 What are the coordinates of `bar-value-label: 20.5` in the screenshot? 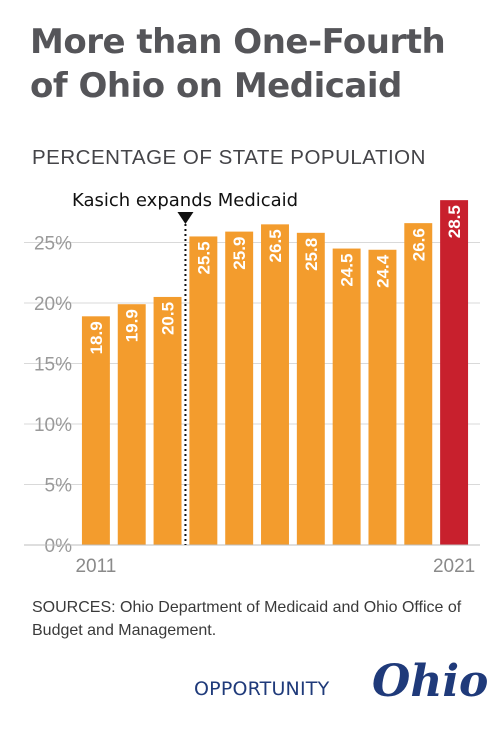 It's located at (168, 318).